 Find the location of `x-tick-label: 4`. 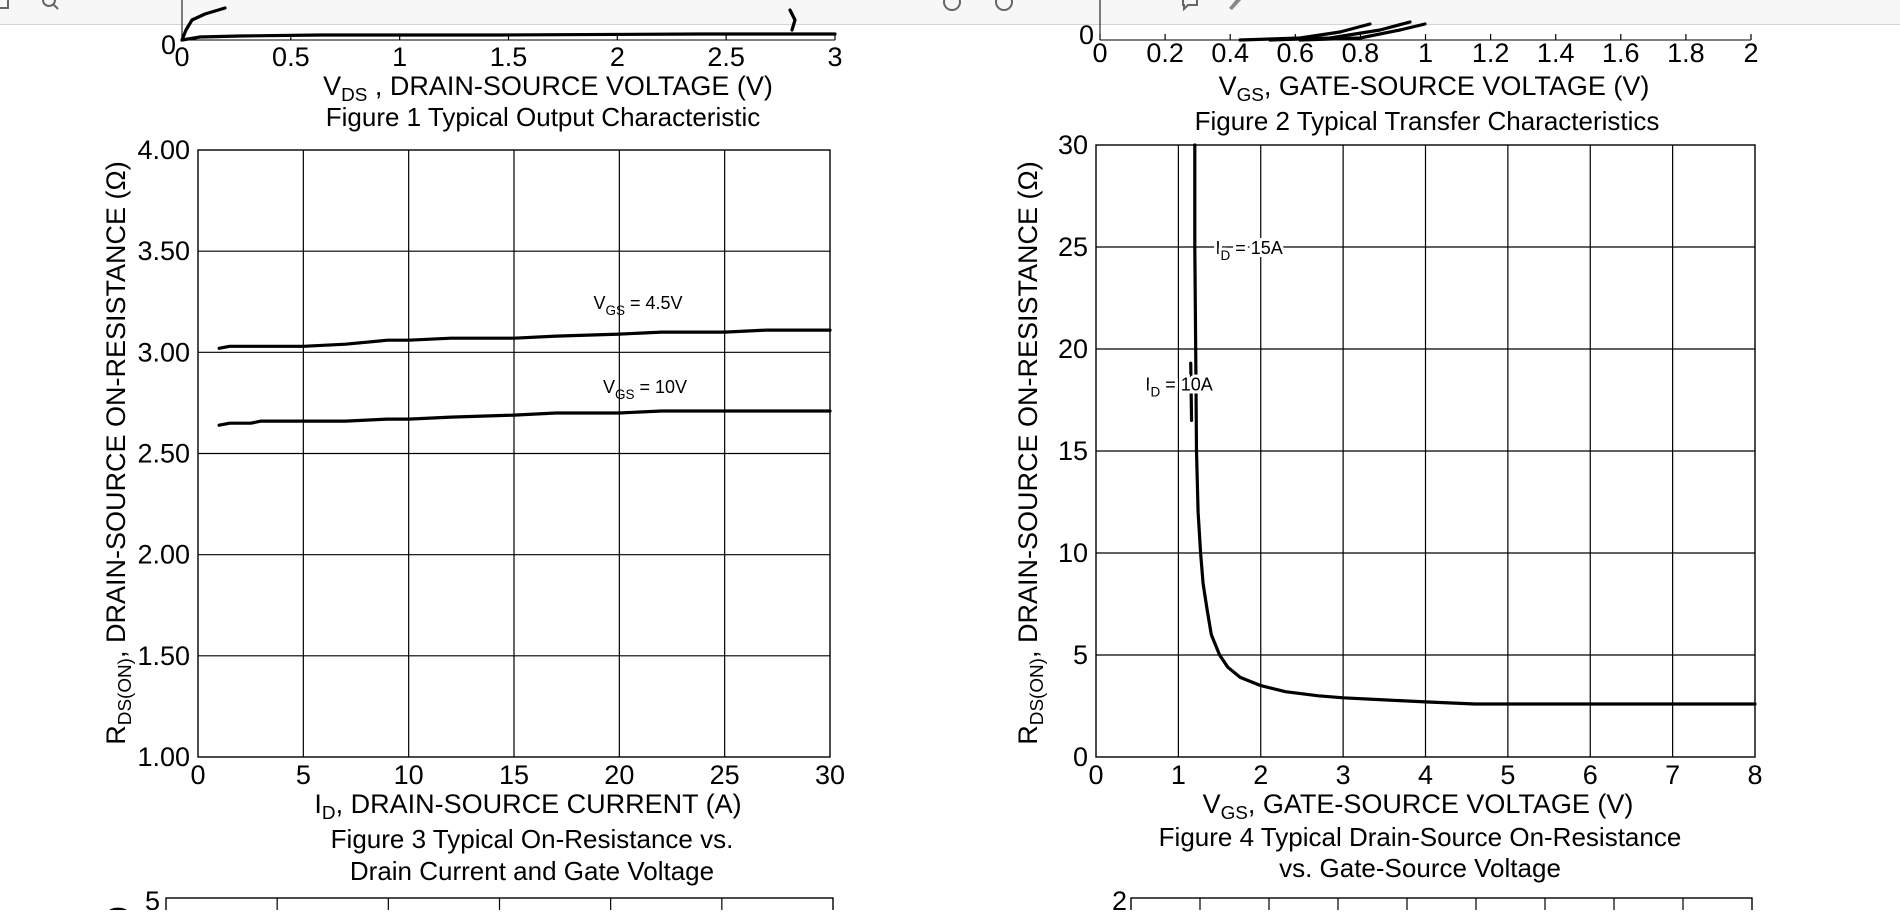

x-tick-label: 4 is located at coordinates (1425, 775).